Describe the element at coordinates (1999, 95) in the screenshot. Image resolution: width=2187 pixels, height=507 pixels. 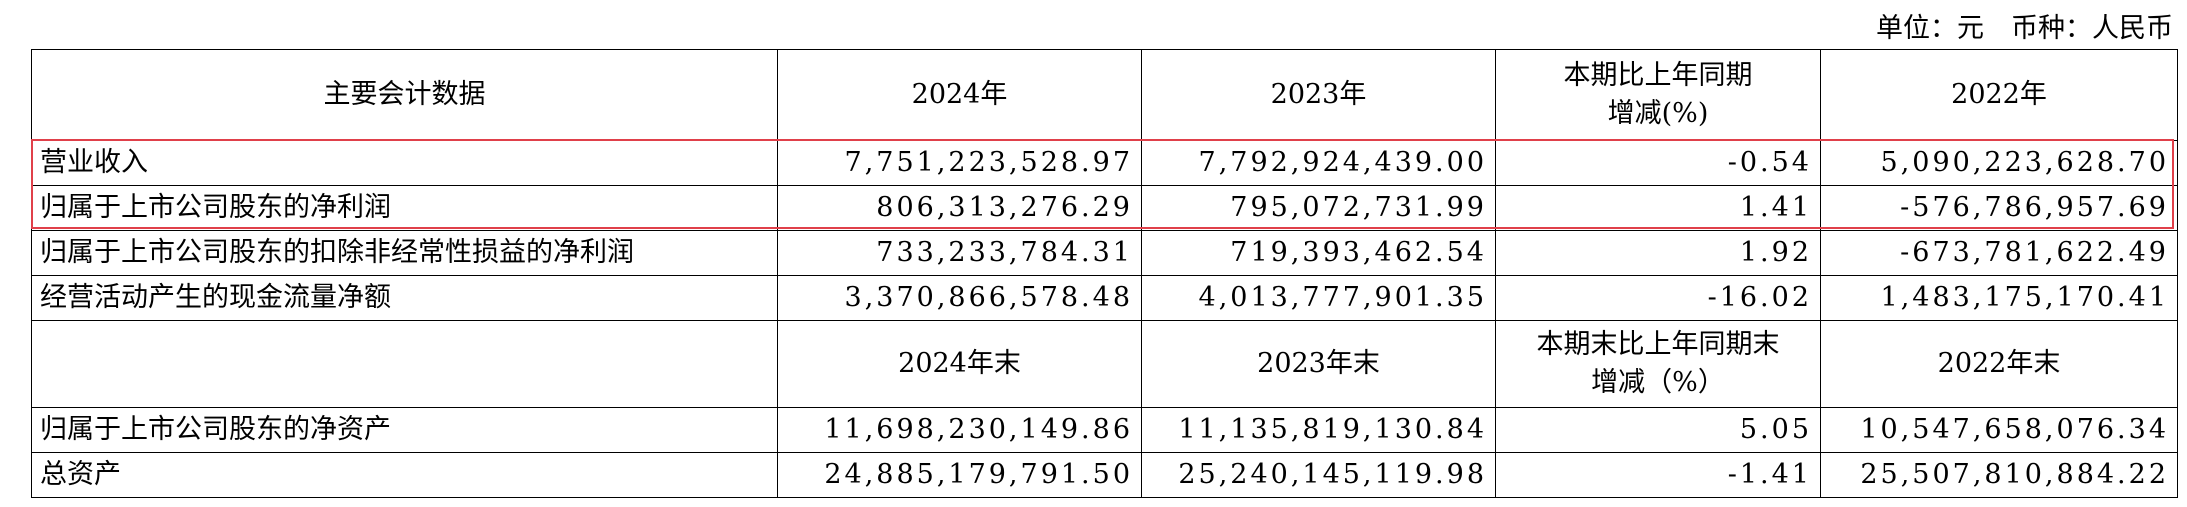
I see `header-cell: 2022年` at that location.